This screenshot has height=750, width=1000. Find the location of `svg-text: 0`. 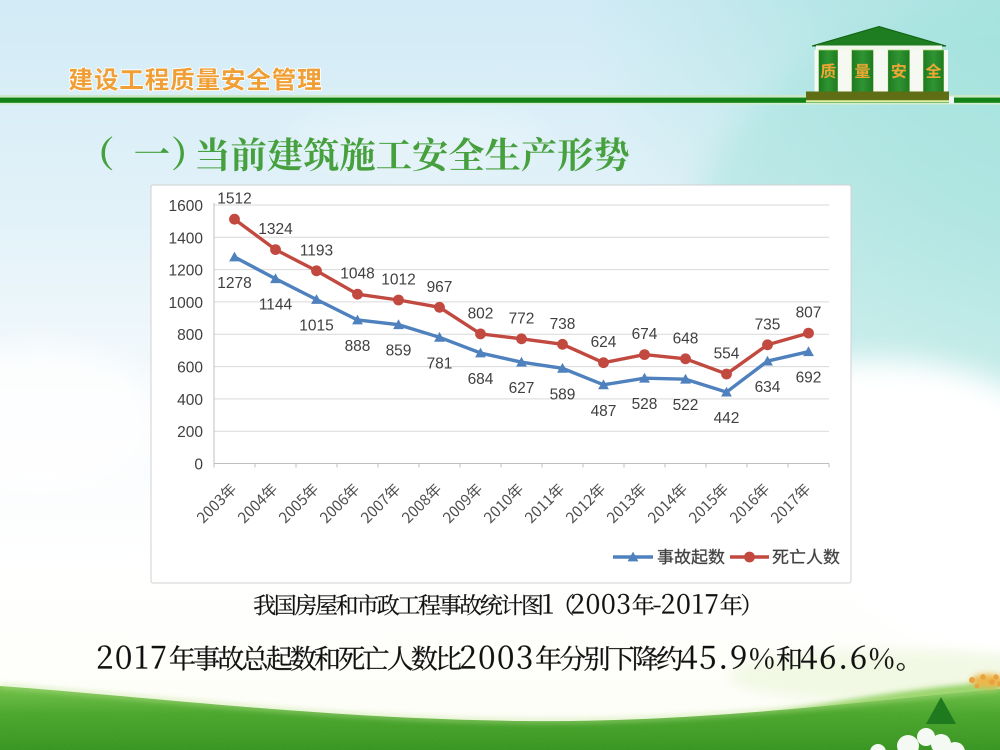

svg-text: 0 is located at coordinates (198, 465).